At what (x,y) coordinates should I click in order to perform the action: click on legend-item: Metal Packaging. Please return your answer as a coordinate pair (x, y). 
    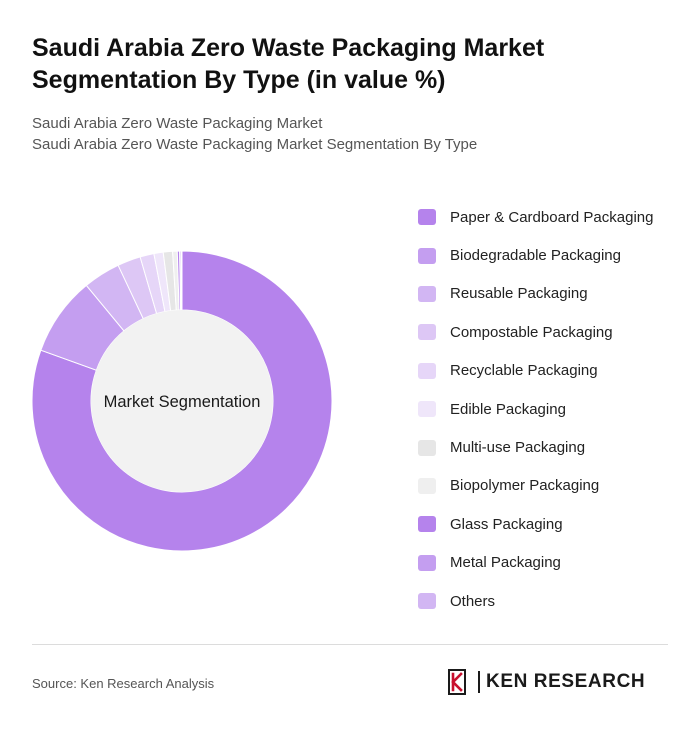
    Looking at the image, I should click on (553, 563).